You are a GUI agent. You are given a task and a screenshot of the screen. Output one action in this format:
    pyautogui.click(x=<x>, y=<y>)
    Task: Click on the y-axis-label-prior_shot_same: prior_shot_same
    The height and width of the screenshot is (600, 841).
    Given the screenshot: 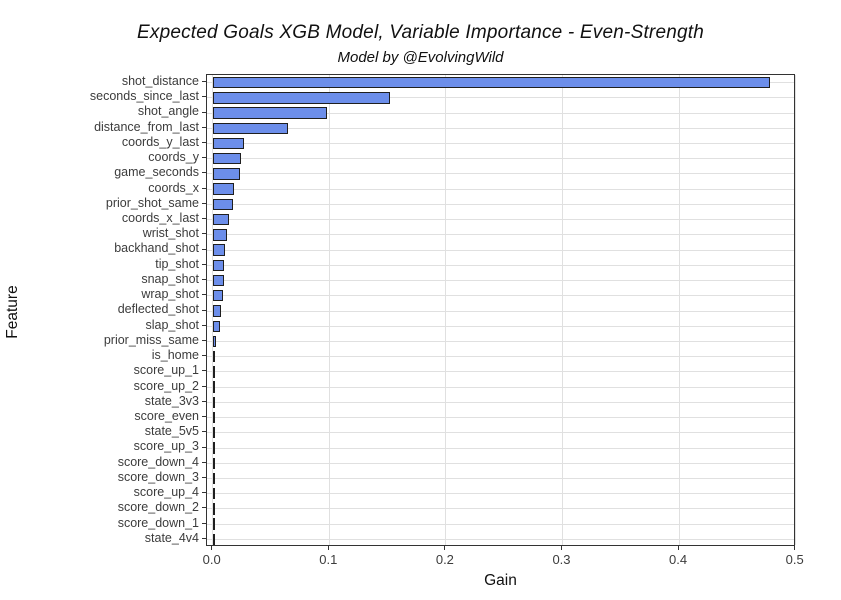 What is the action you would take?
    pyautogui.click(x=152, y=202)
    